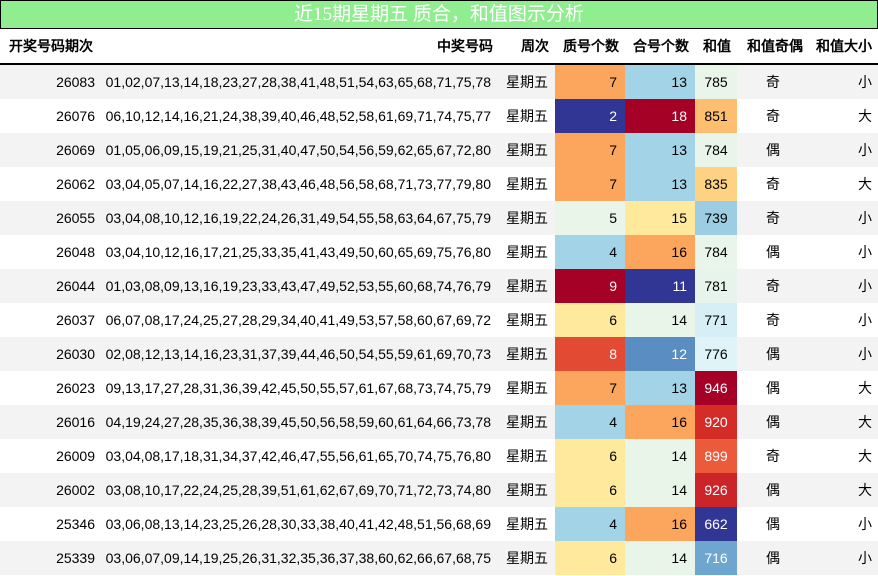 The image size is (878, 576). Describe the element at coordinates (660, 47) in the screenshot. I see `column-header-composite-count: 合号个数` at that location.